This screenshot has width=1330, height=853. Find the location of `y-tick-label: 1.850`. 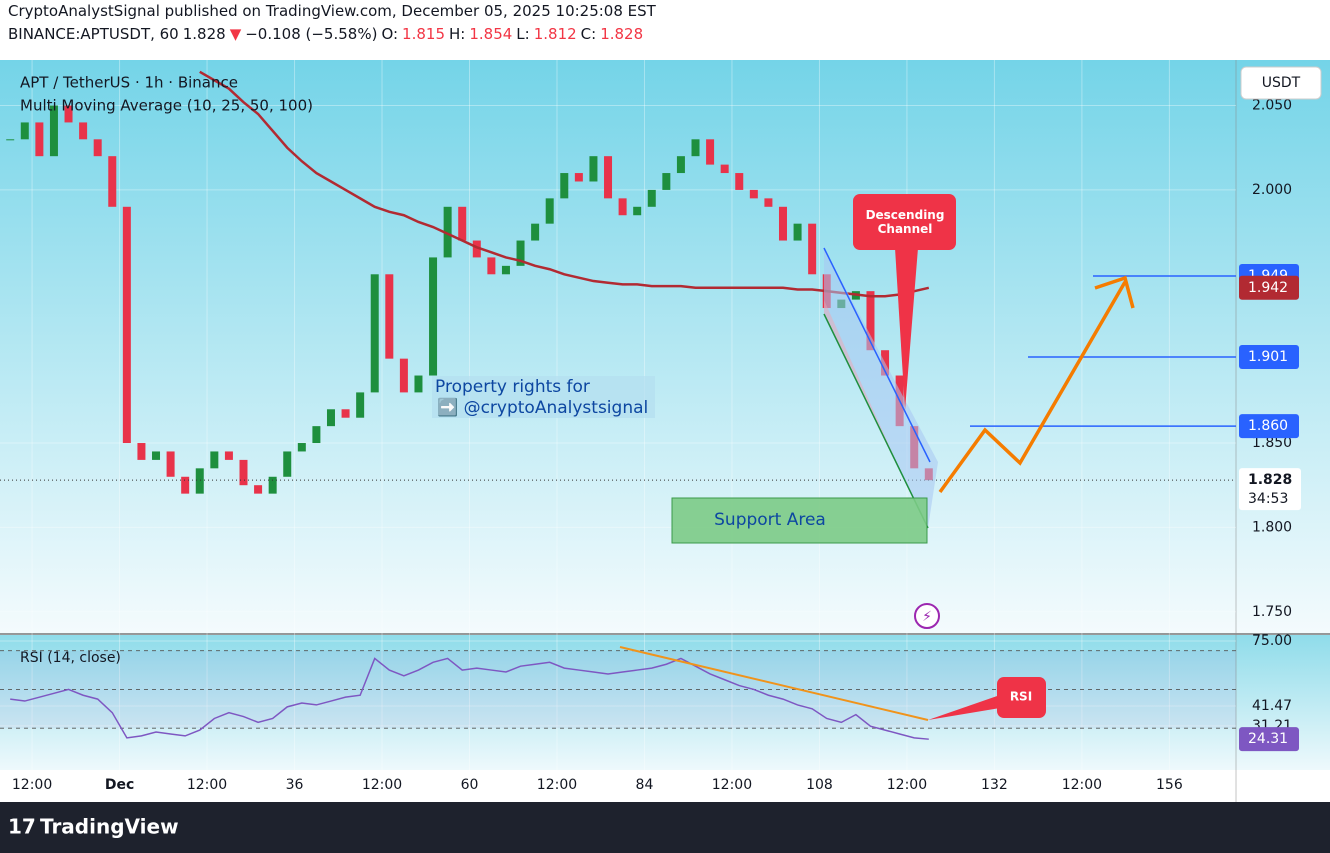

y-tick-label: 1.850 is located at coordinates (1272, 443).